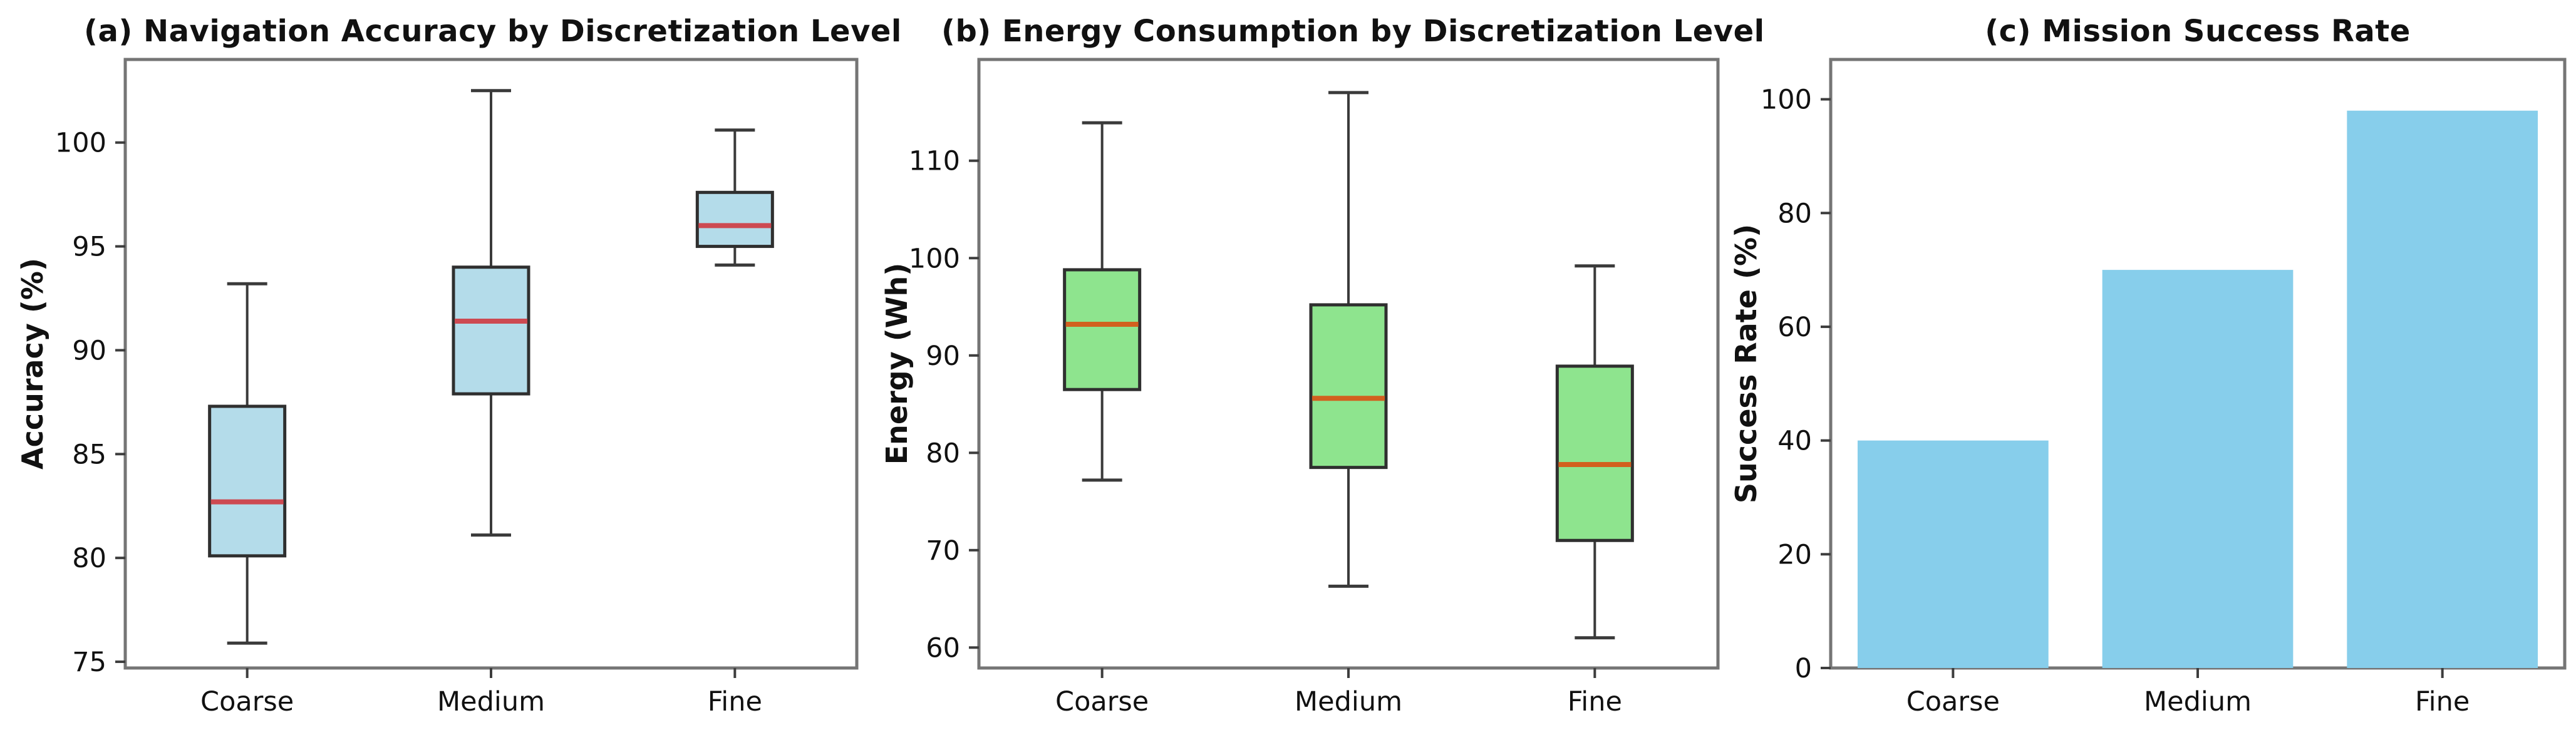 This screenshot has height=745, width=2576. Describe the element at coordinates (32, 363) in the screenshot. I see `panel-a-ylabel: Accuracy (%)` at that location.